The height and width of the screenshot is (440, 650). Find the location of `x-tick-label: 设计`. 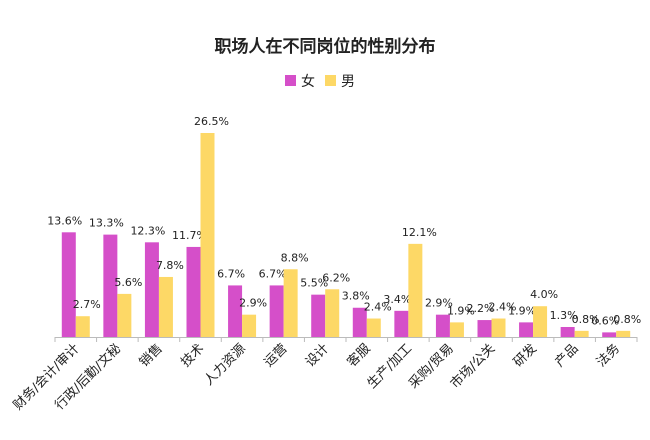

x-tick-label: 设计 is located at coordinates (317, 355).